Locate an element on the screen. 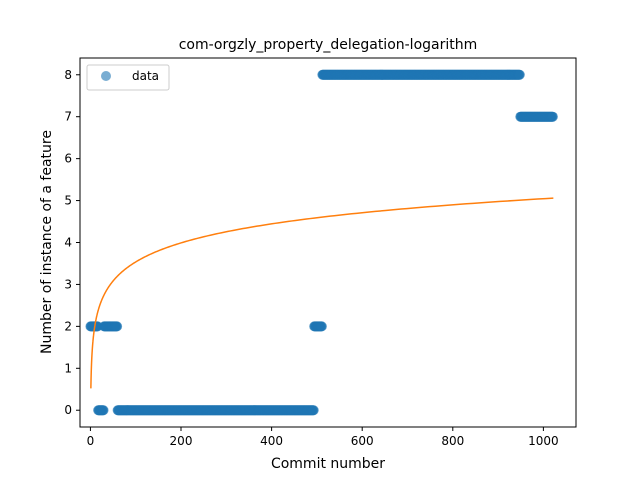  x-axis-title: Commit number is located at coordinates (328, 464).